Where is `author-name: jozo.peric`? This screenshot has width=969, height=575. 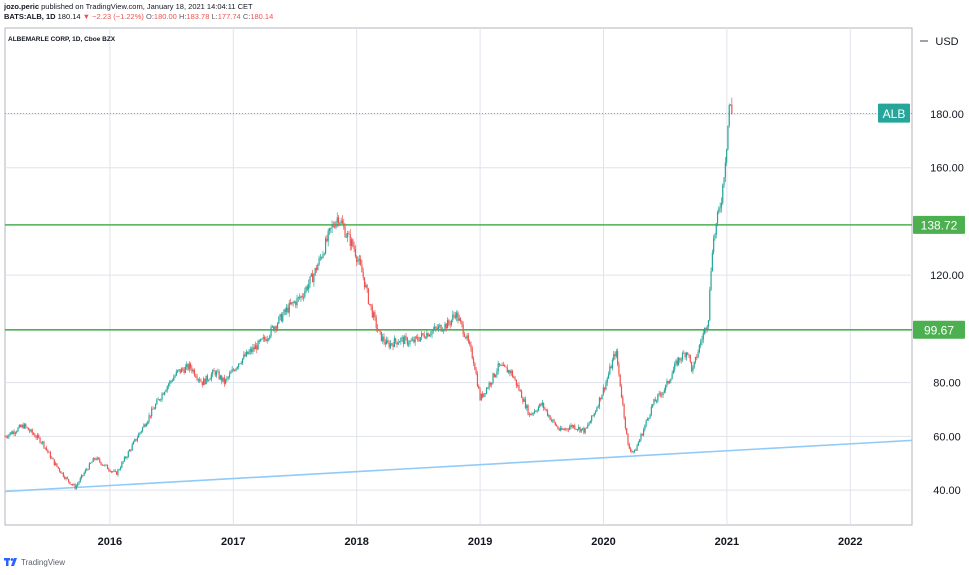 author-name: jozo.peric is located at coordinates (22, 6).